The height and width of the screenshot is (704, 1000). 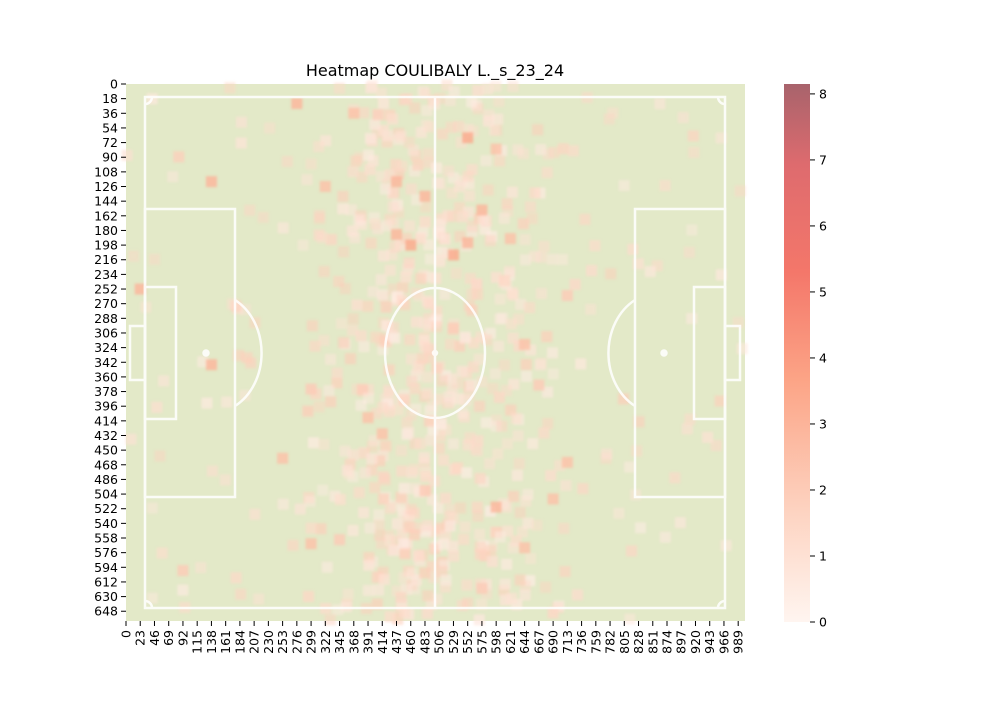 I want to click on x-tick-label: 23, so click(x=140, y=638).